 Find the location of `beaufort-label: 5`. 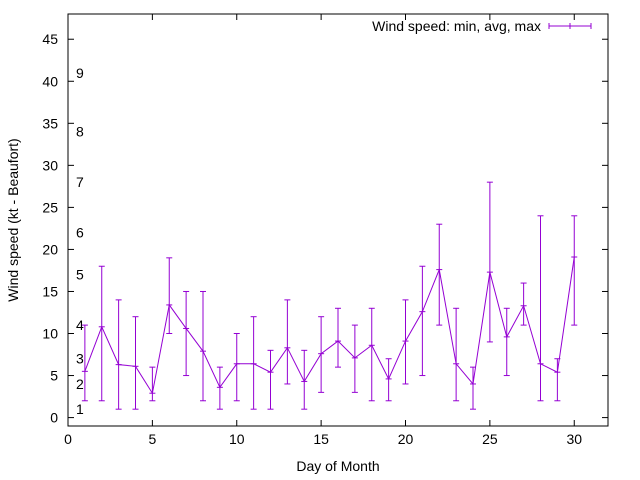

beaufort-label: 5 is located at coordinates (80, 275).